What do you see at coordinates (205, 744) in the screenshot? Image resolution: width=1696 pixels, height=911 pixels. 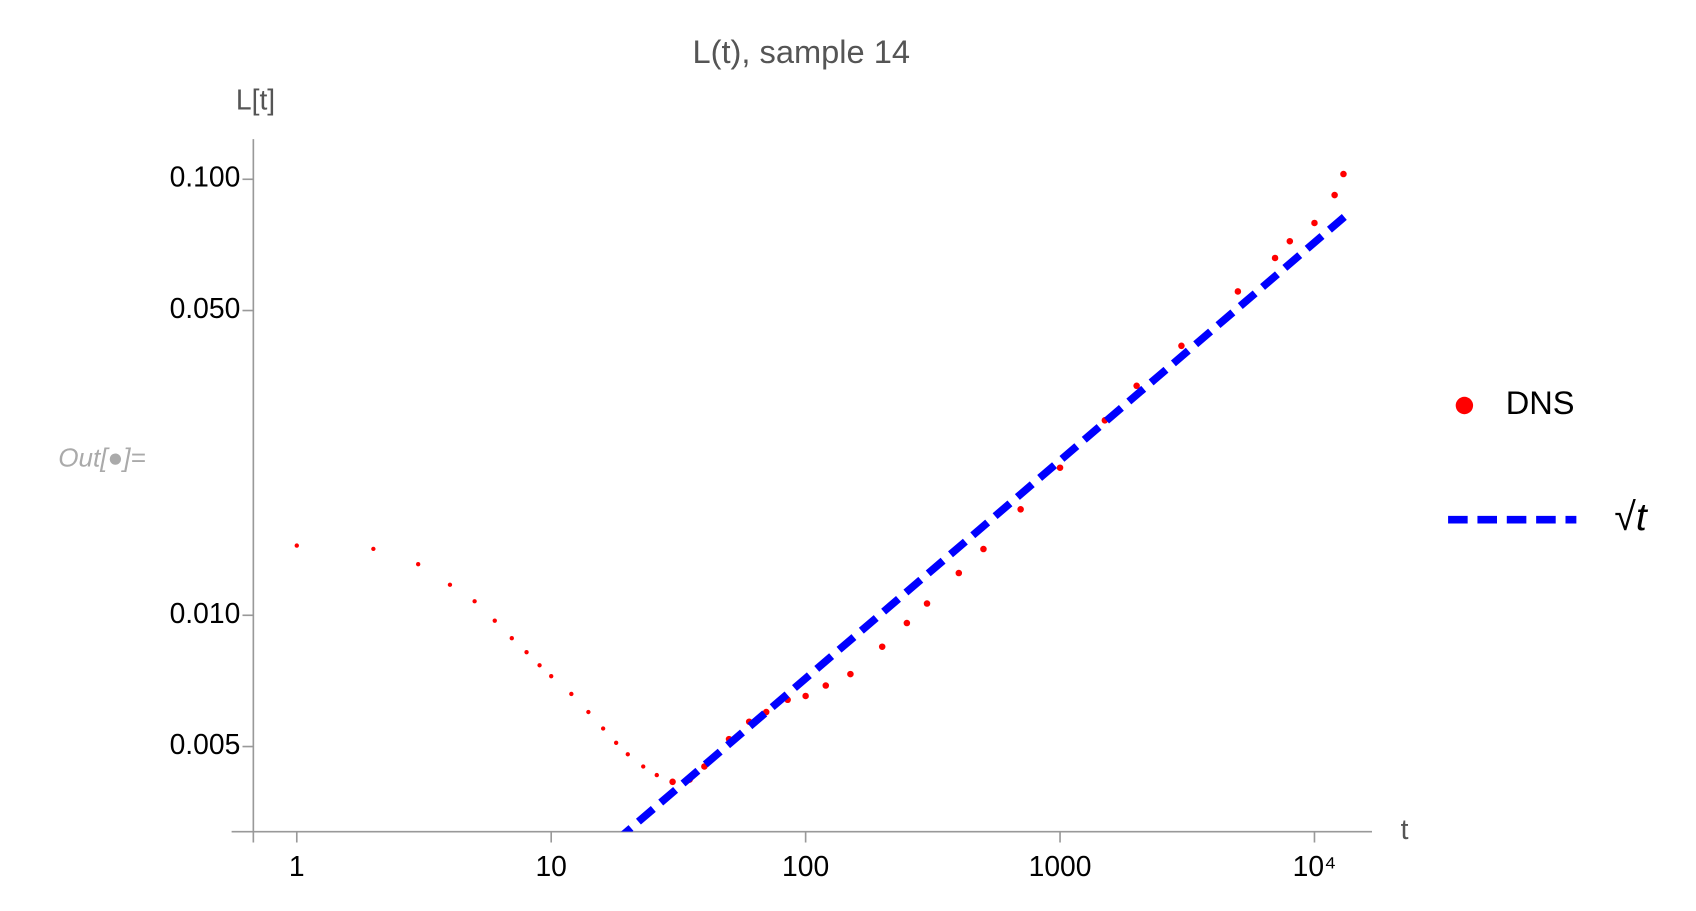 I see `y-tick-label: 0.005` at bounding box center [205, 744].